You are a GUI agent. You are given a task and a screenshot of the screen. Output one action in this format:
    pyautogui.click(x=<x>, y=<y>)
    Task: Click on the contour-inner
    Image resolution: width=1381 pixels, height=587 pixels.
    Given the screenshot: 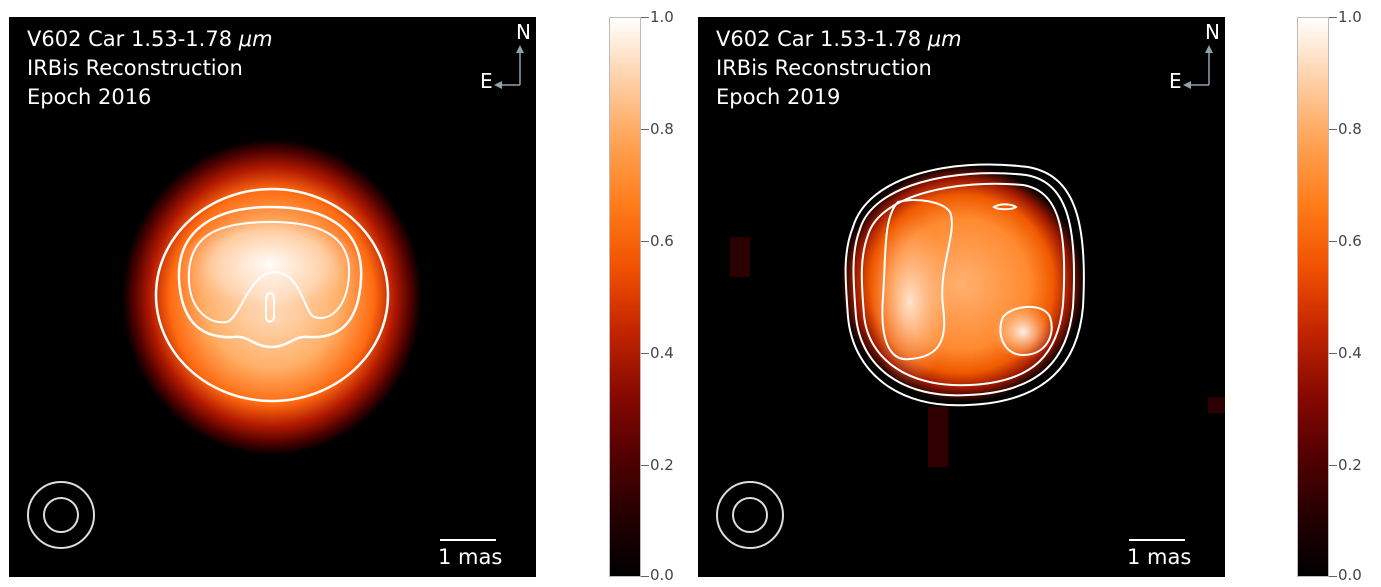 What is the action you would take?
    pyautogui.click(x=269, y=272)
    